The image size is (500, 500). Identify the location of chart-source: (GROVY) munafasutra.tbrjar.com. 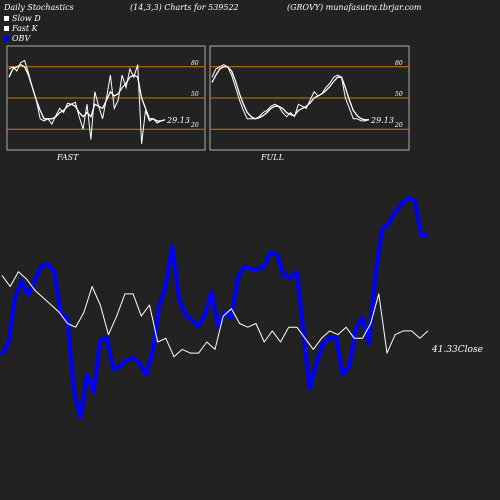
(354, 7).